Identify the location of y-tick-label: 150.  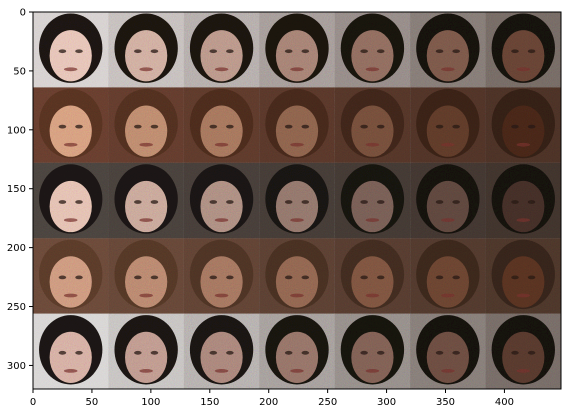
(16, 189).